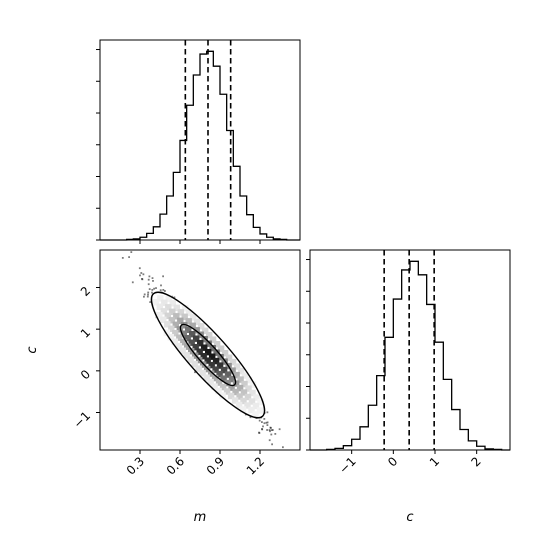 This screenshot has height=550, width=550. I want to click on joint-x-ticks: 0.3 0.6 0.9 1.2, so click(195, 464).